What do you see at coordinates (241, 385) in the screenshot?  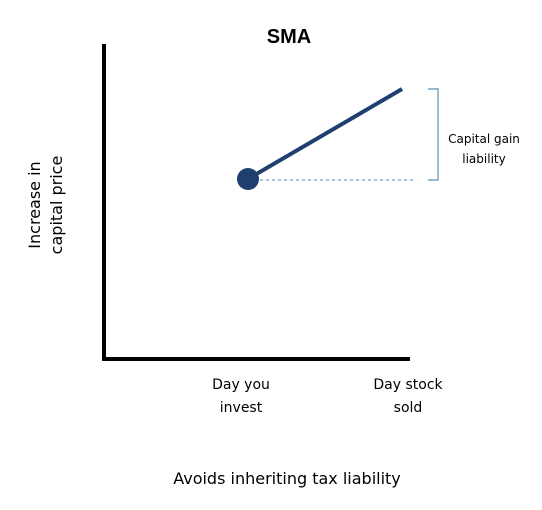 I see `x-tick-invest-line-1: Day you` at bounding box center [241, 385].